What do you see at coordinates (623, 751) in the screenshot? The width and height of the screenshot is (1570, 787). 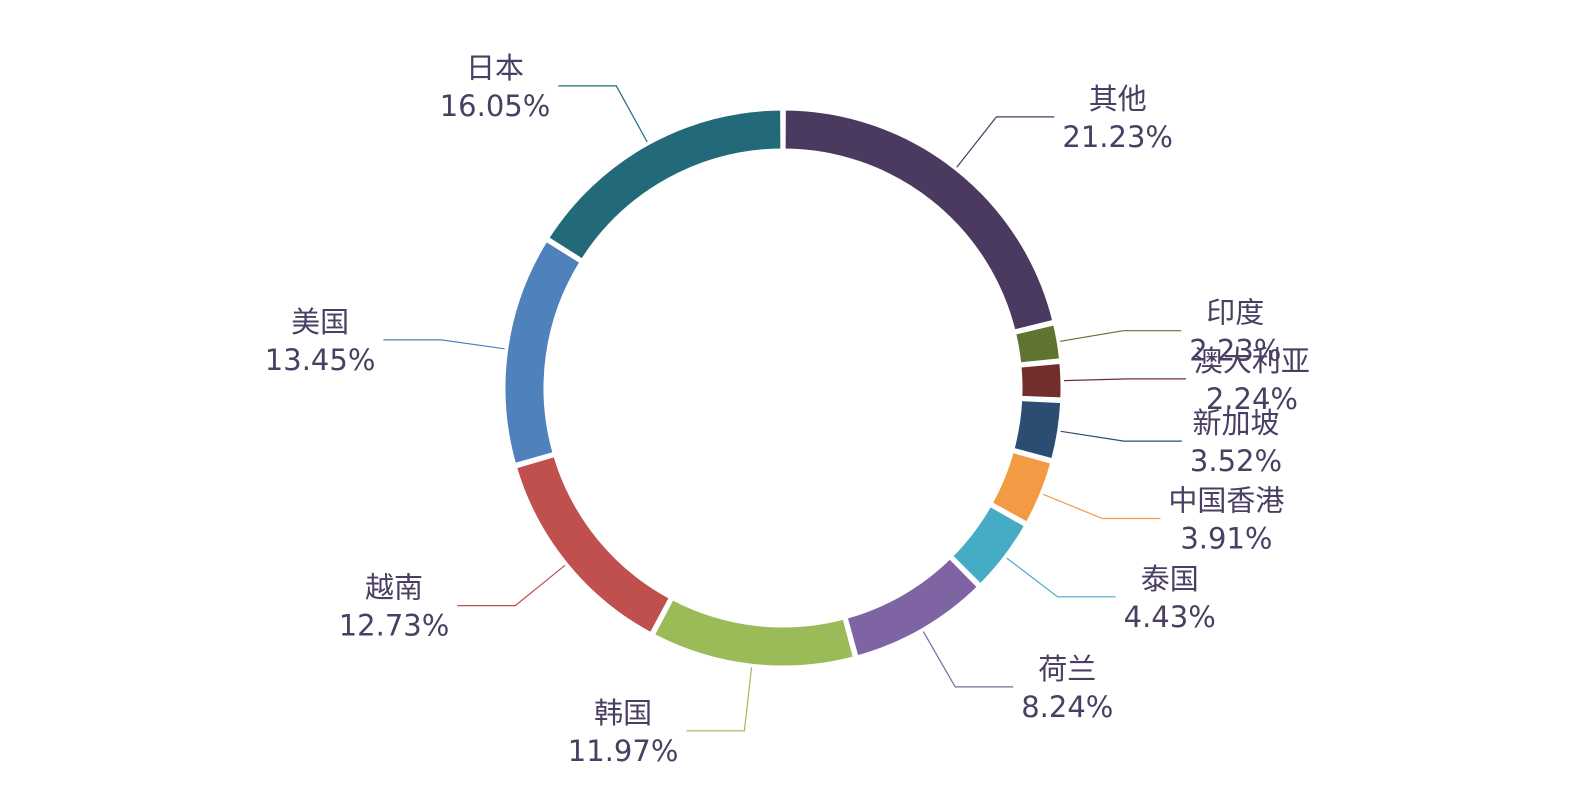 I see `slice-7-value-label: 11.97%` at bounding box center [623, 751].